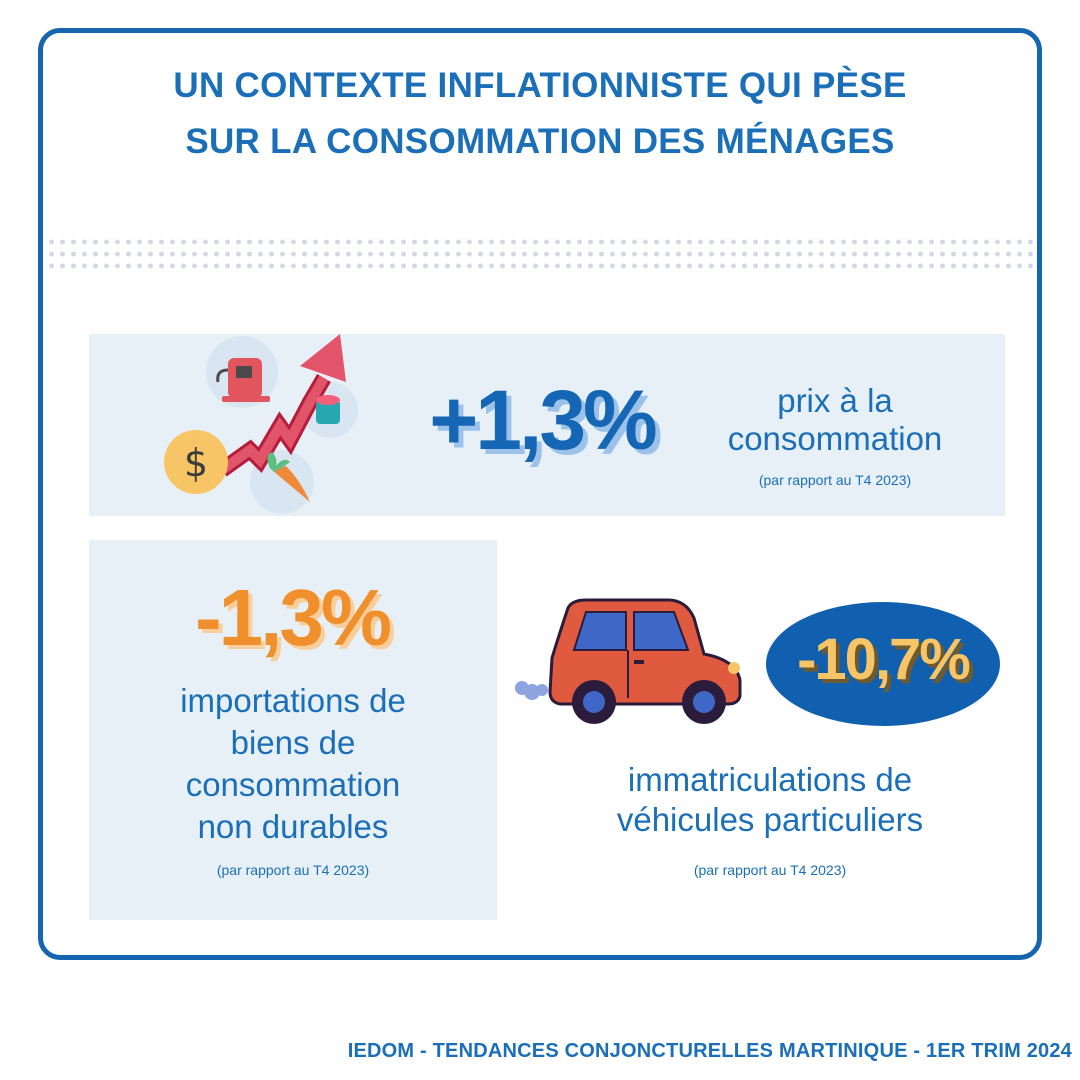 Image resolution: width=1080 pixels, height=1080 pixels. I want to click on inflation-illustration: $, so click(261, 424).